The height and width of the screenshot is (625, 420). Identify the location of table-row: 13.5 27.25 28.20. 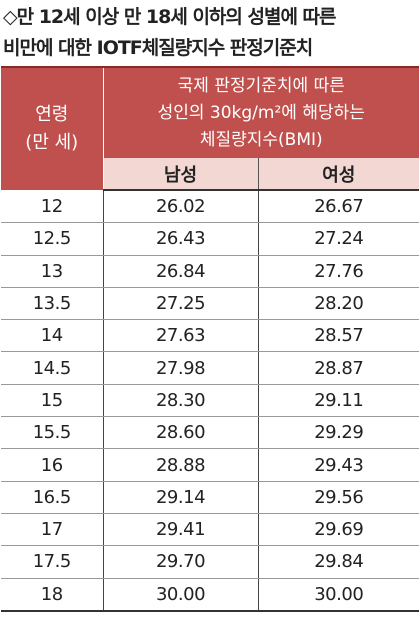
(210, 304).